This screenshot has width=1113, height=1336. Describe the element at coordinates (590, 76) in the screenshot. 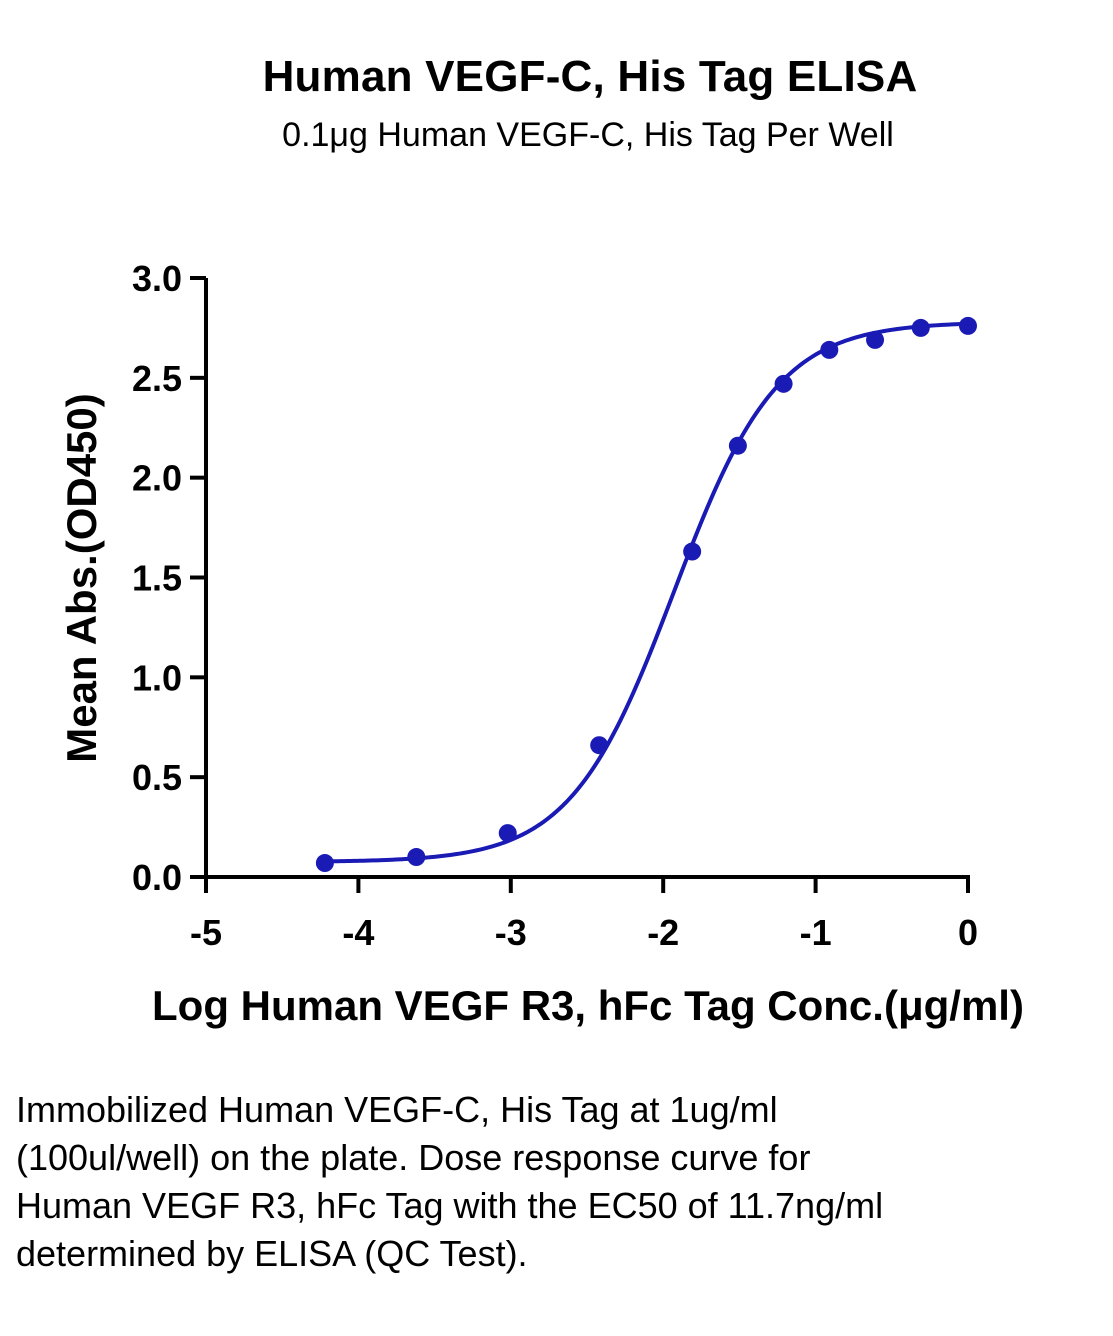

I see `chart-title: Human VEGF-C, His Tag ELISA` at that location.